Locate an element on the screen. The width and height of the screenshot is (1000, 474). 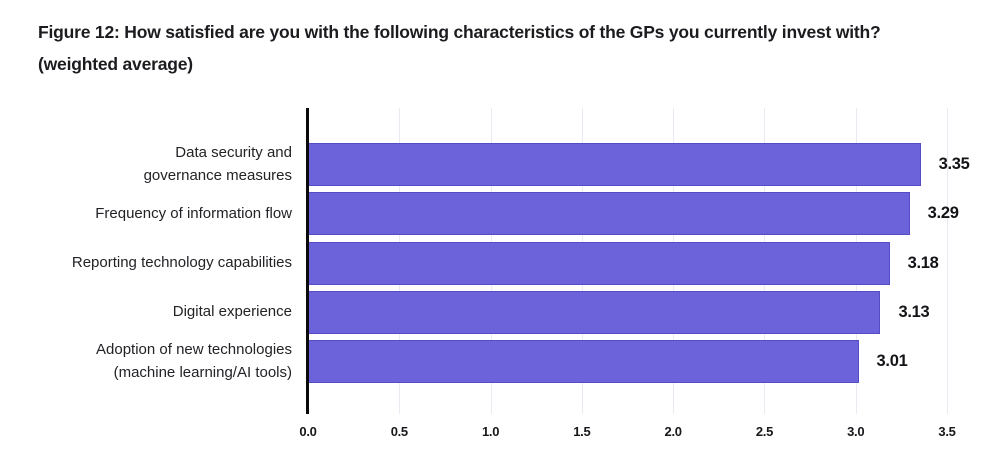
category-label: Digital experience is located at coordinates (232, 312).